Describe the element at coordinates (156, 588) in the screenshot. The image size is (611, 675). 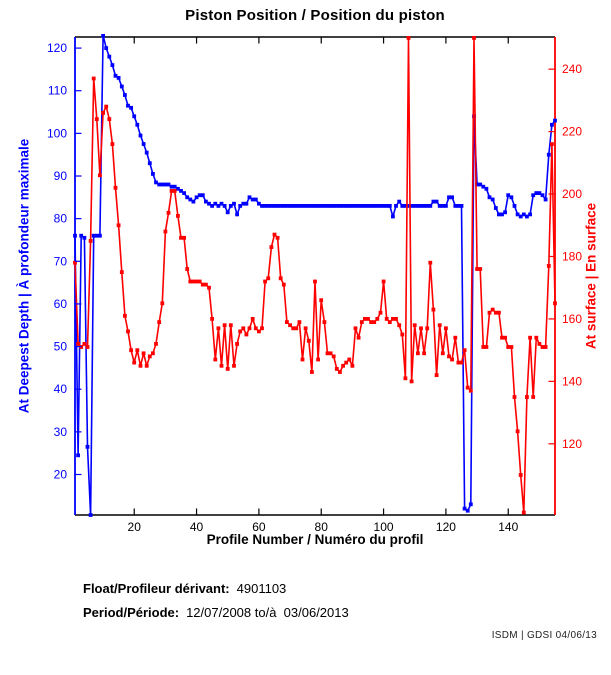
I see `float-id-label: Float/Profileur dérivant:` at that location.